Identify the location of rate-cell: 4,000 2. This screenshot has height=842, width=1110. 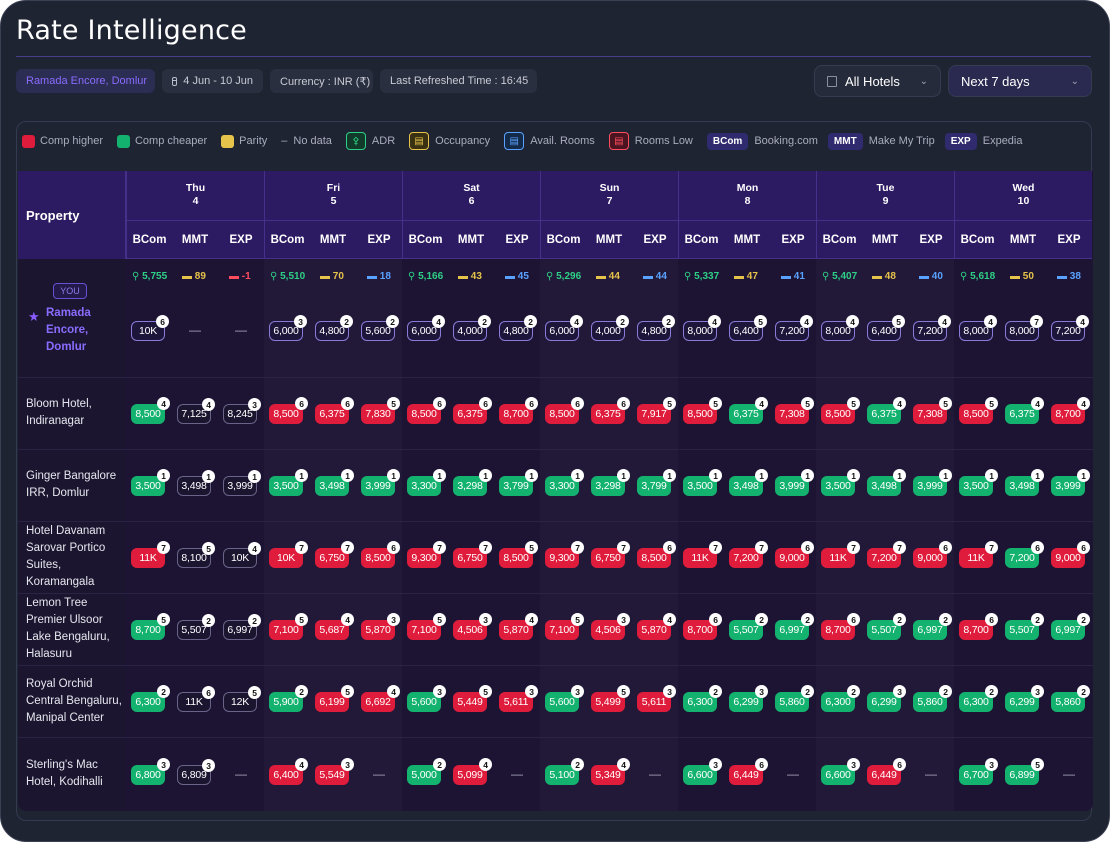
(610, 328).